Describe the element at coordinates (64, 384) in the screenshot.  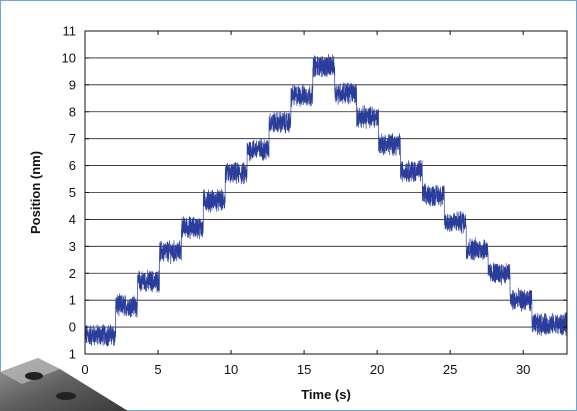
I see `decorative-metal-block` at that location.